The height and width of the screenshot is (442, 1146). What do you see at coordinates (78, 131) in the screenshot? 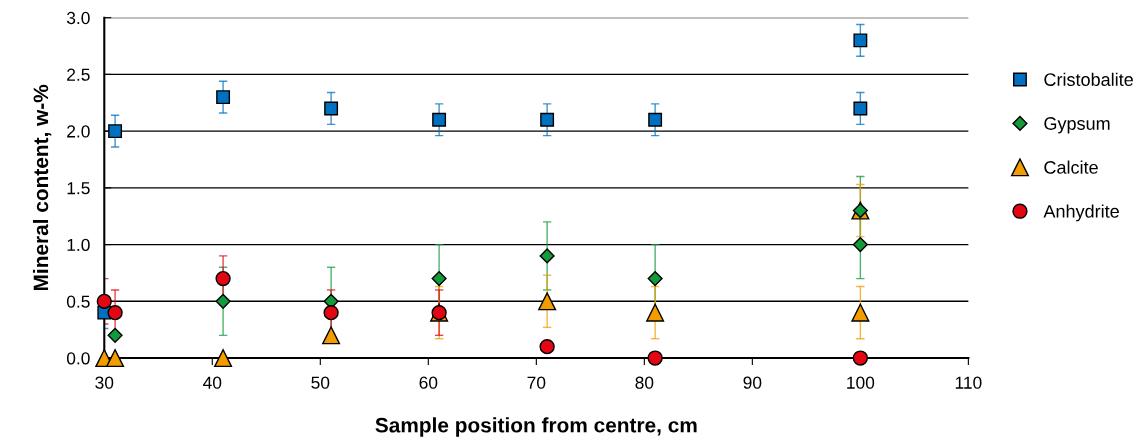
I see `y-tick-label: 2.0` at bounding box center [78, 131].